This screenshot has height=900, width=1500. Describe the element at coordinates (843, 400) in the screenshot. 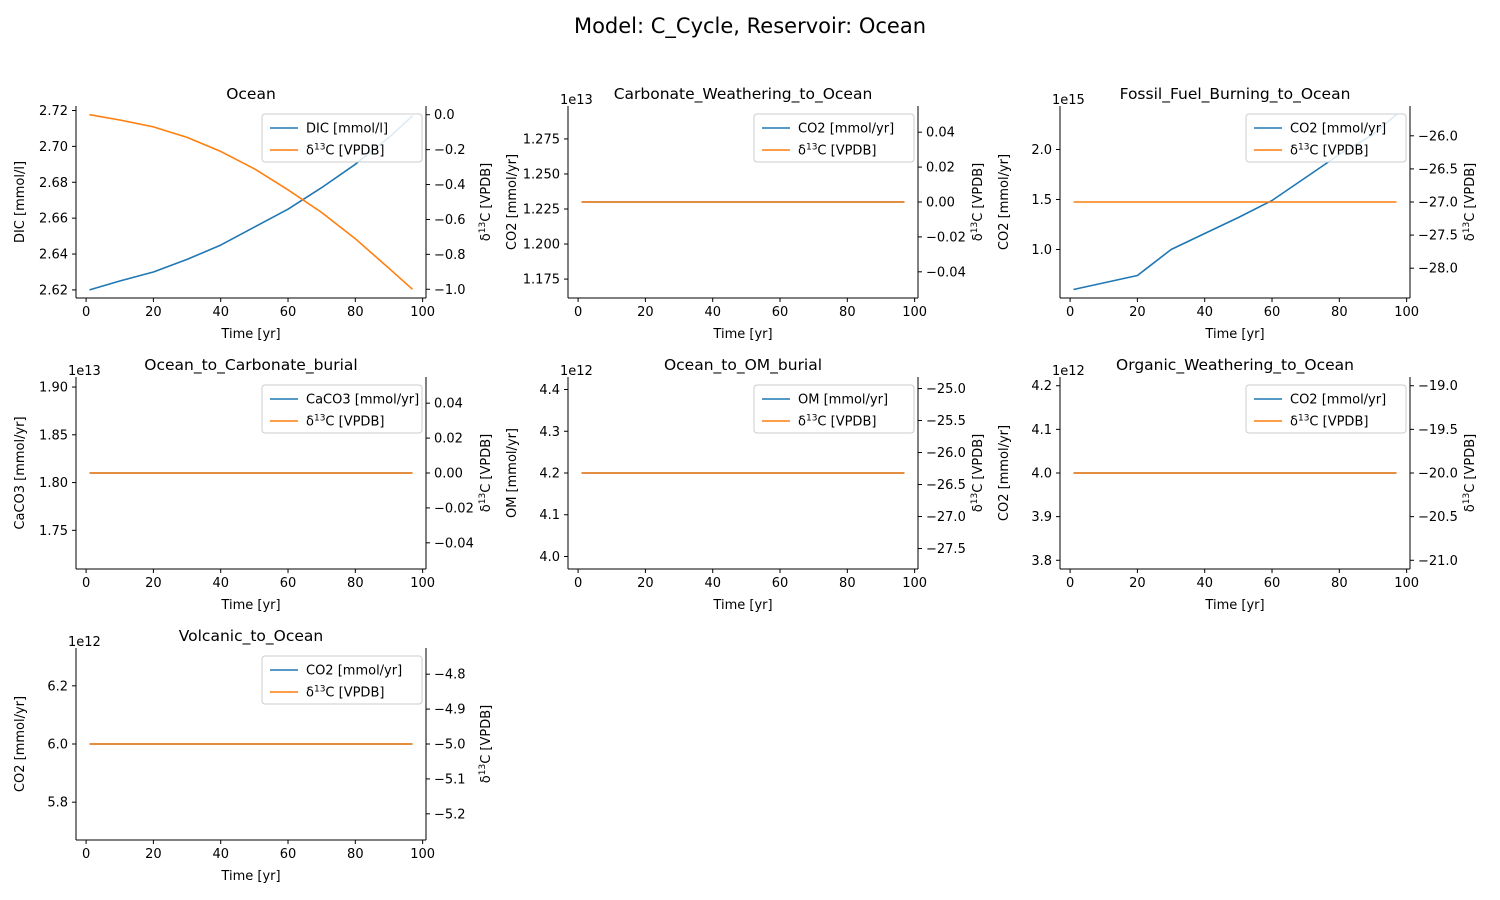

I see `legend-label: OM [mmol/yr]` at that location.